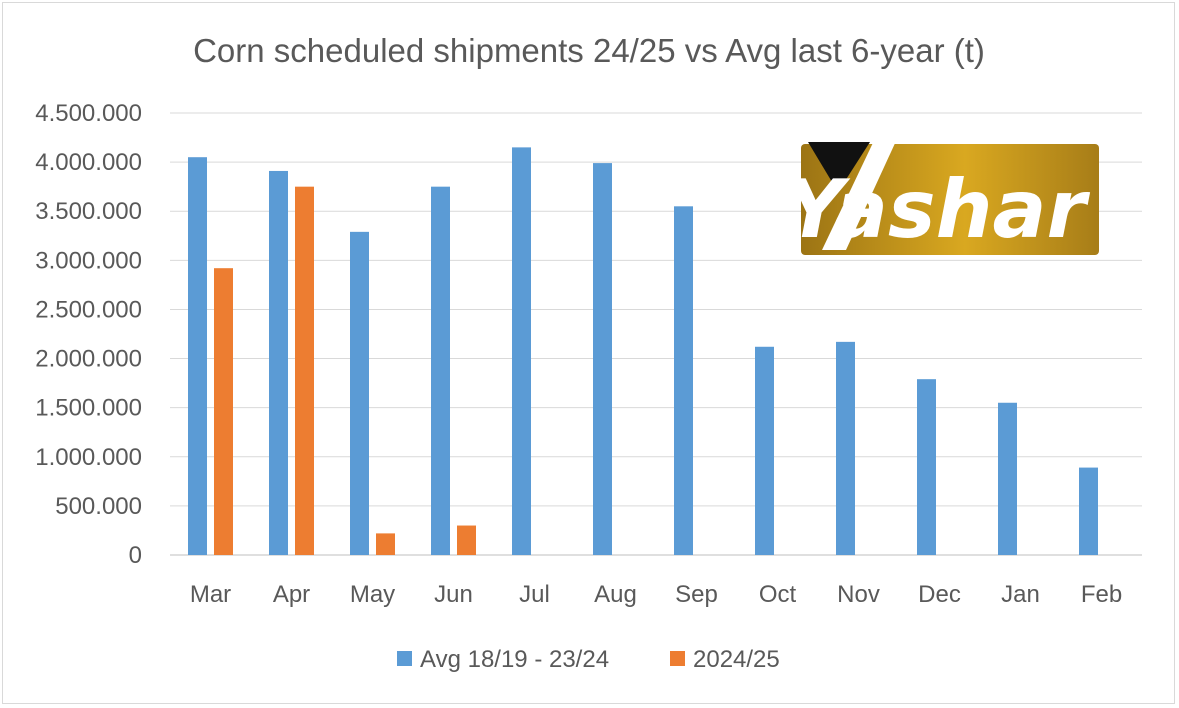 This screenshot has height=708, width=1179. Describe the element at coordinates (359, 393) in the screenshot. I see `bar-avg-may` at that location.